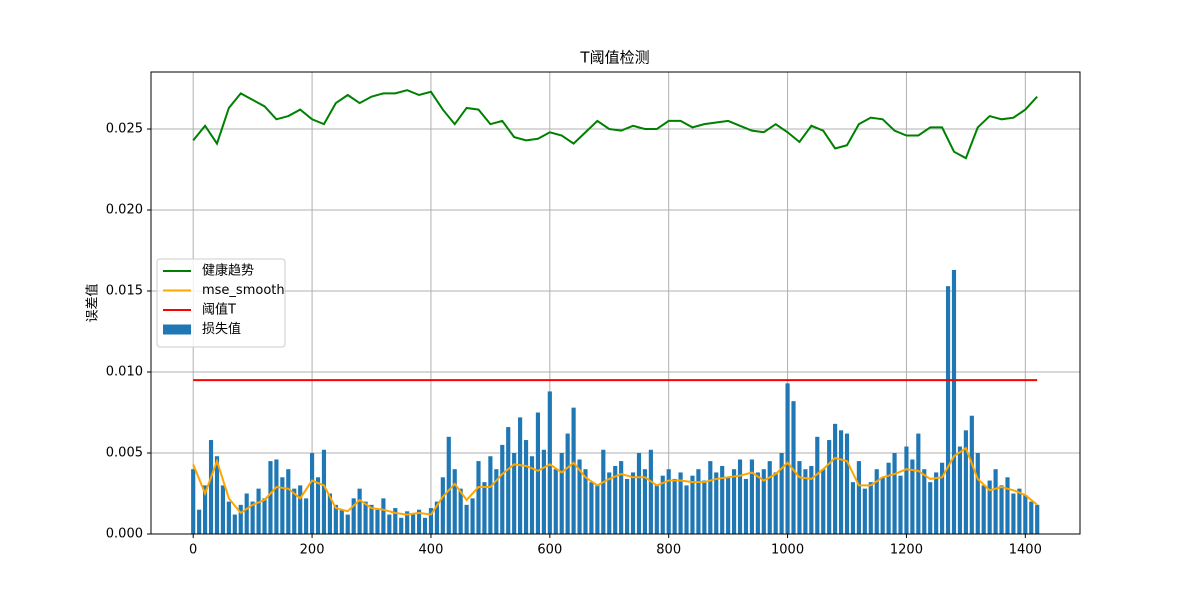  I want to click on x-tick-label: 1400, so click(1025, 550).